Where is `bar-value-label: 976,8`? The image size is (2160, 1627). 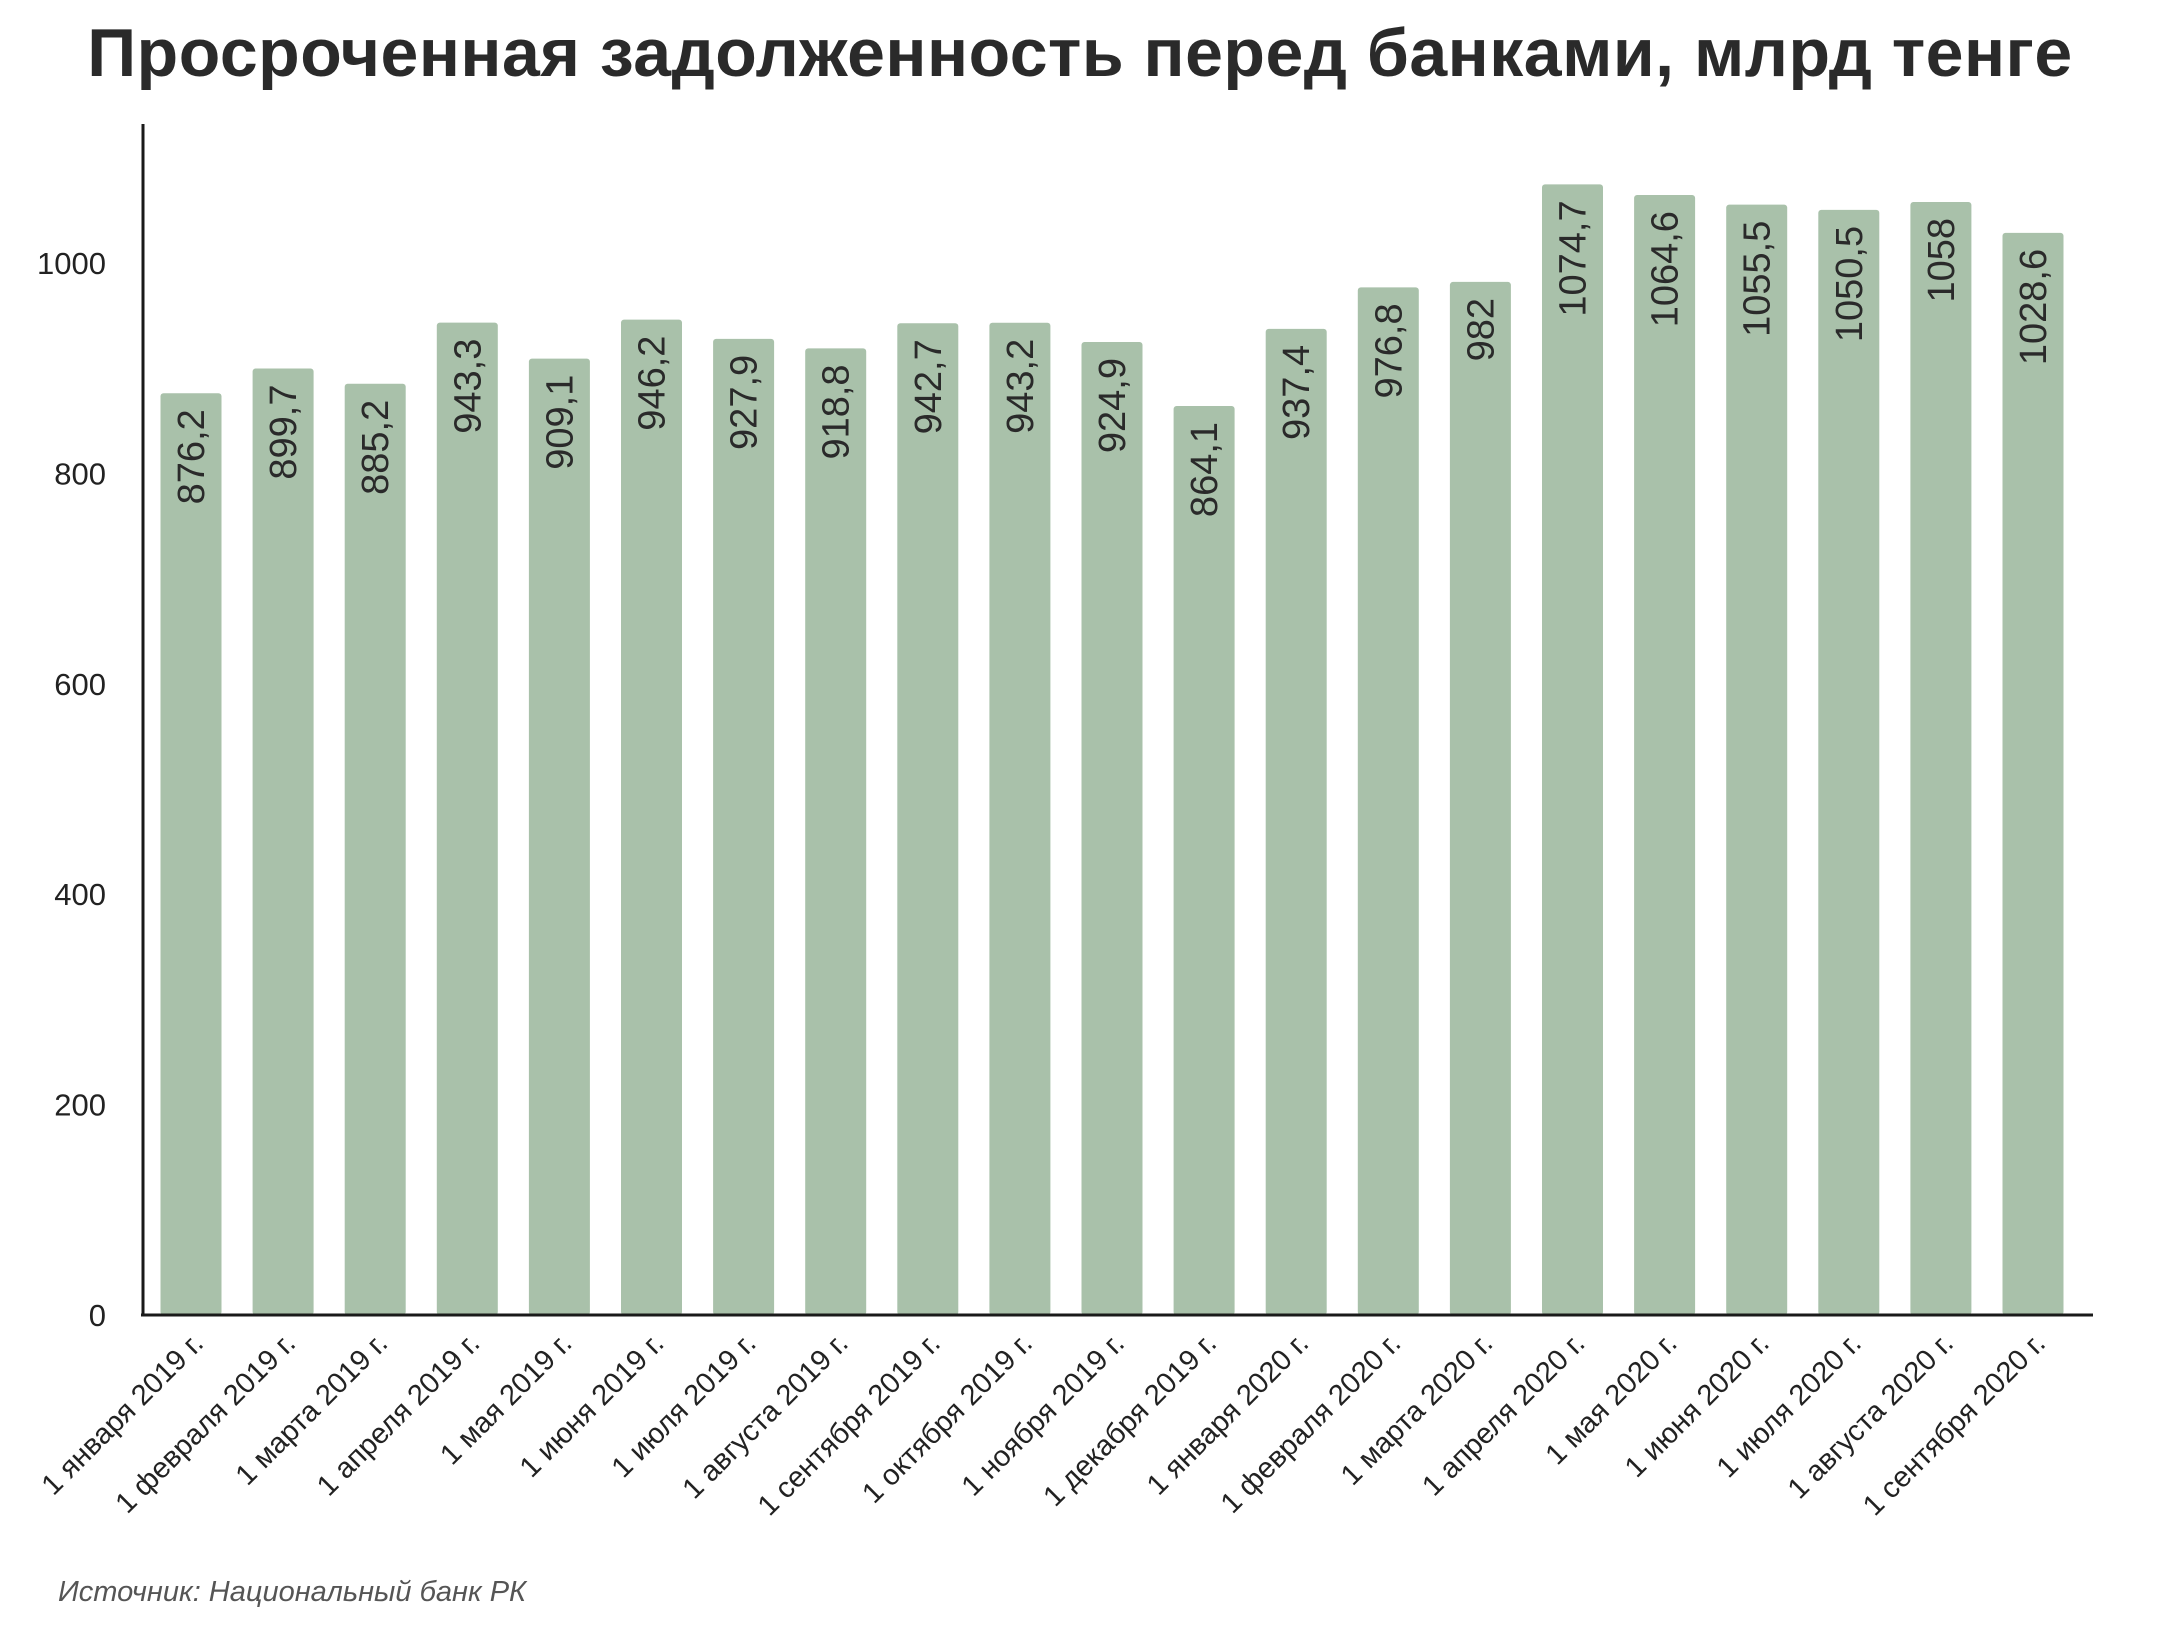
bar-value-label: 976,8 is located at coordinates (1389, 350).